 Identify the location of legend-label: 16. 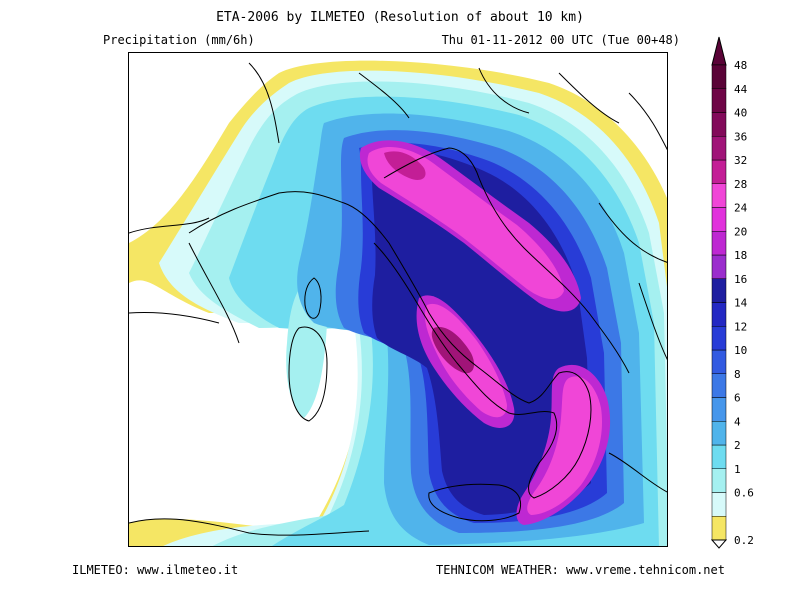
(740, 279).